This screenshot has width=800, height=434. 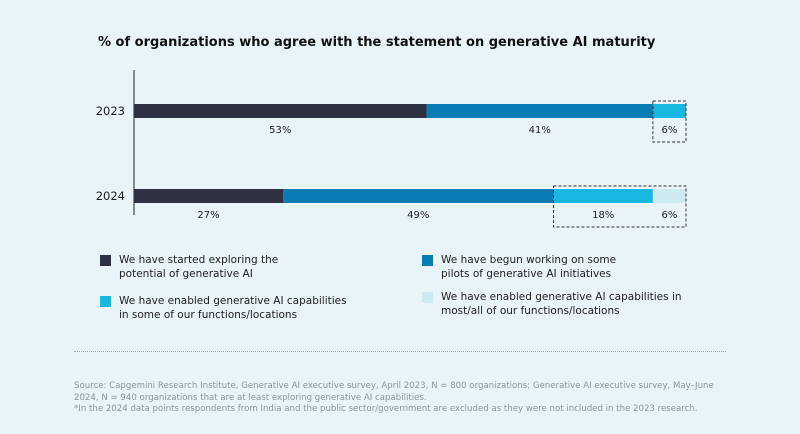 I want to click on category-label-2023: 2023, so click(x=110, y=111).